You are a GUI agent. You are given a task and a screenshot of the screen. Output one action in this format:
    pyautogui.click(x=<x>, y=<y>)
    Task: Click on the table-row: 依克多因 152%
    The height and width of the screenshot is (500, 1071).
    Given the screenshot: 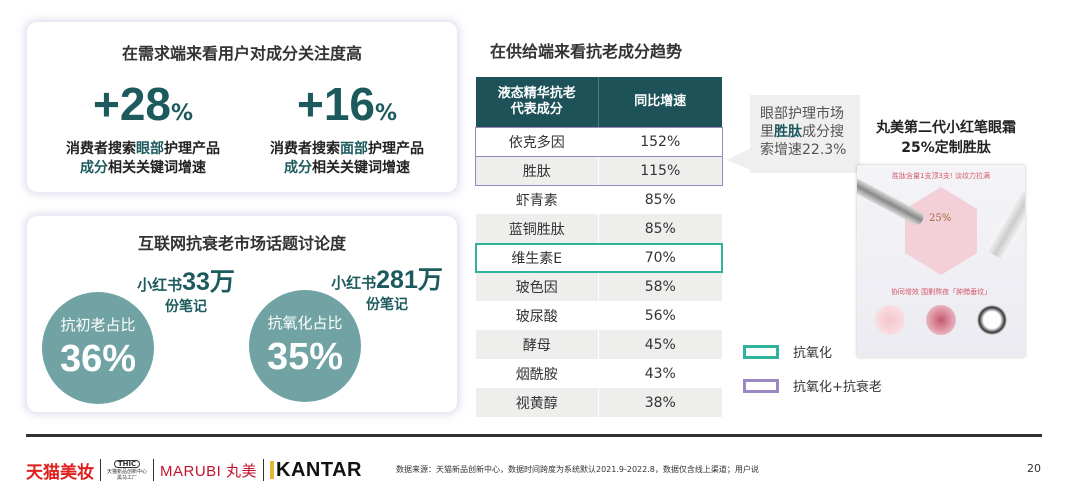 What is the action you would take?
    pyautogui.click(x=599, y=141)
    